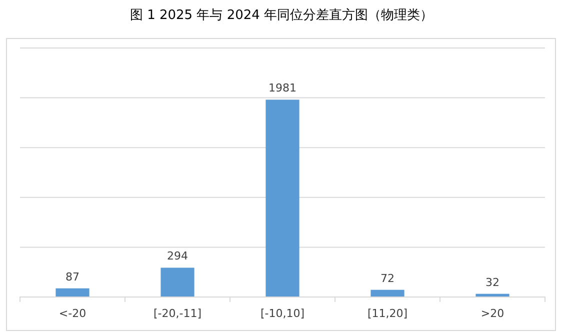 This screenshot has width=563, height=336. I want to click on x-tick-label: [-10,10], so click(282, 313).